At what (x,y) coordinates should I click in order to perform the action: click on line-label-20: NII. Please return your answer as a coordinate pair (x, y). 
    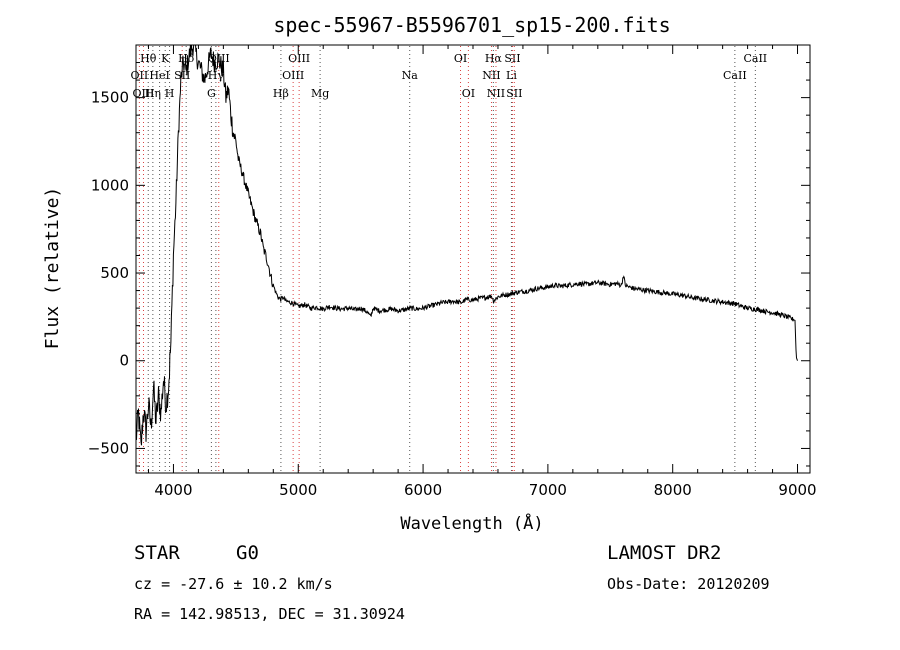
    Looking at the image, I should click on (491, 75).